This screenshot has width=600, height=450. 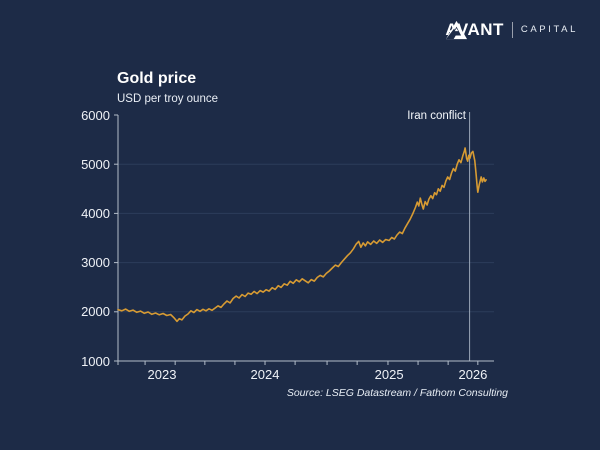 I want to click on y-axis-label-6000: 6000, so click(x=95, y=115).